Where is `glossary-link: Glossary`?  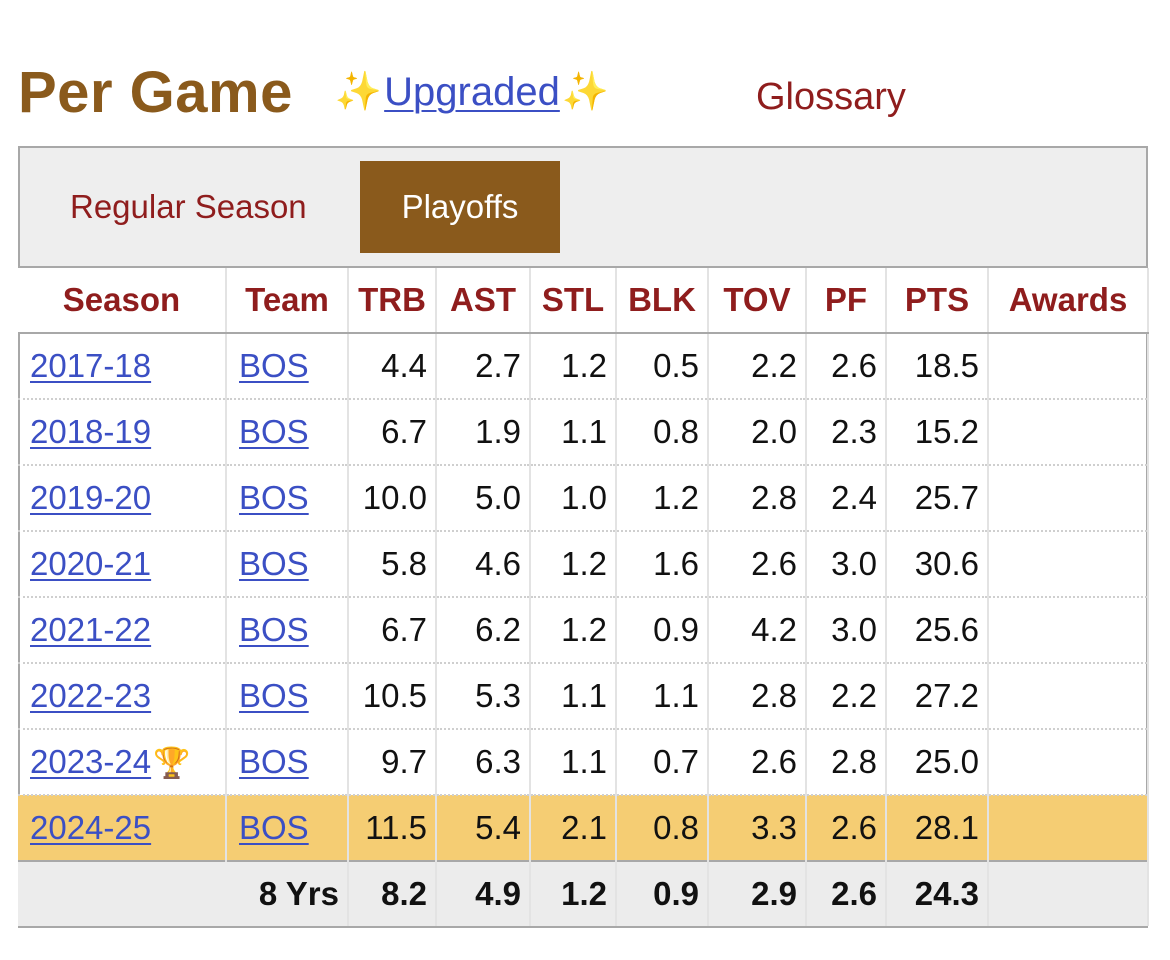 glossary-link: Glossary is located at coordinates (831, 97).